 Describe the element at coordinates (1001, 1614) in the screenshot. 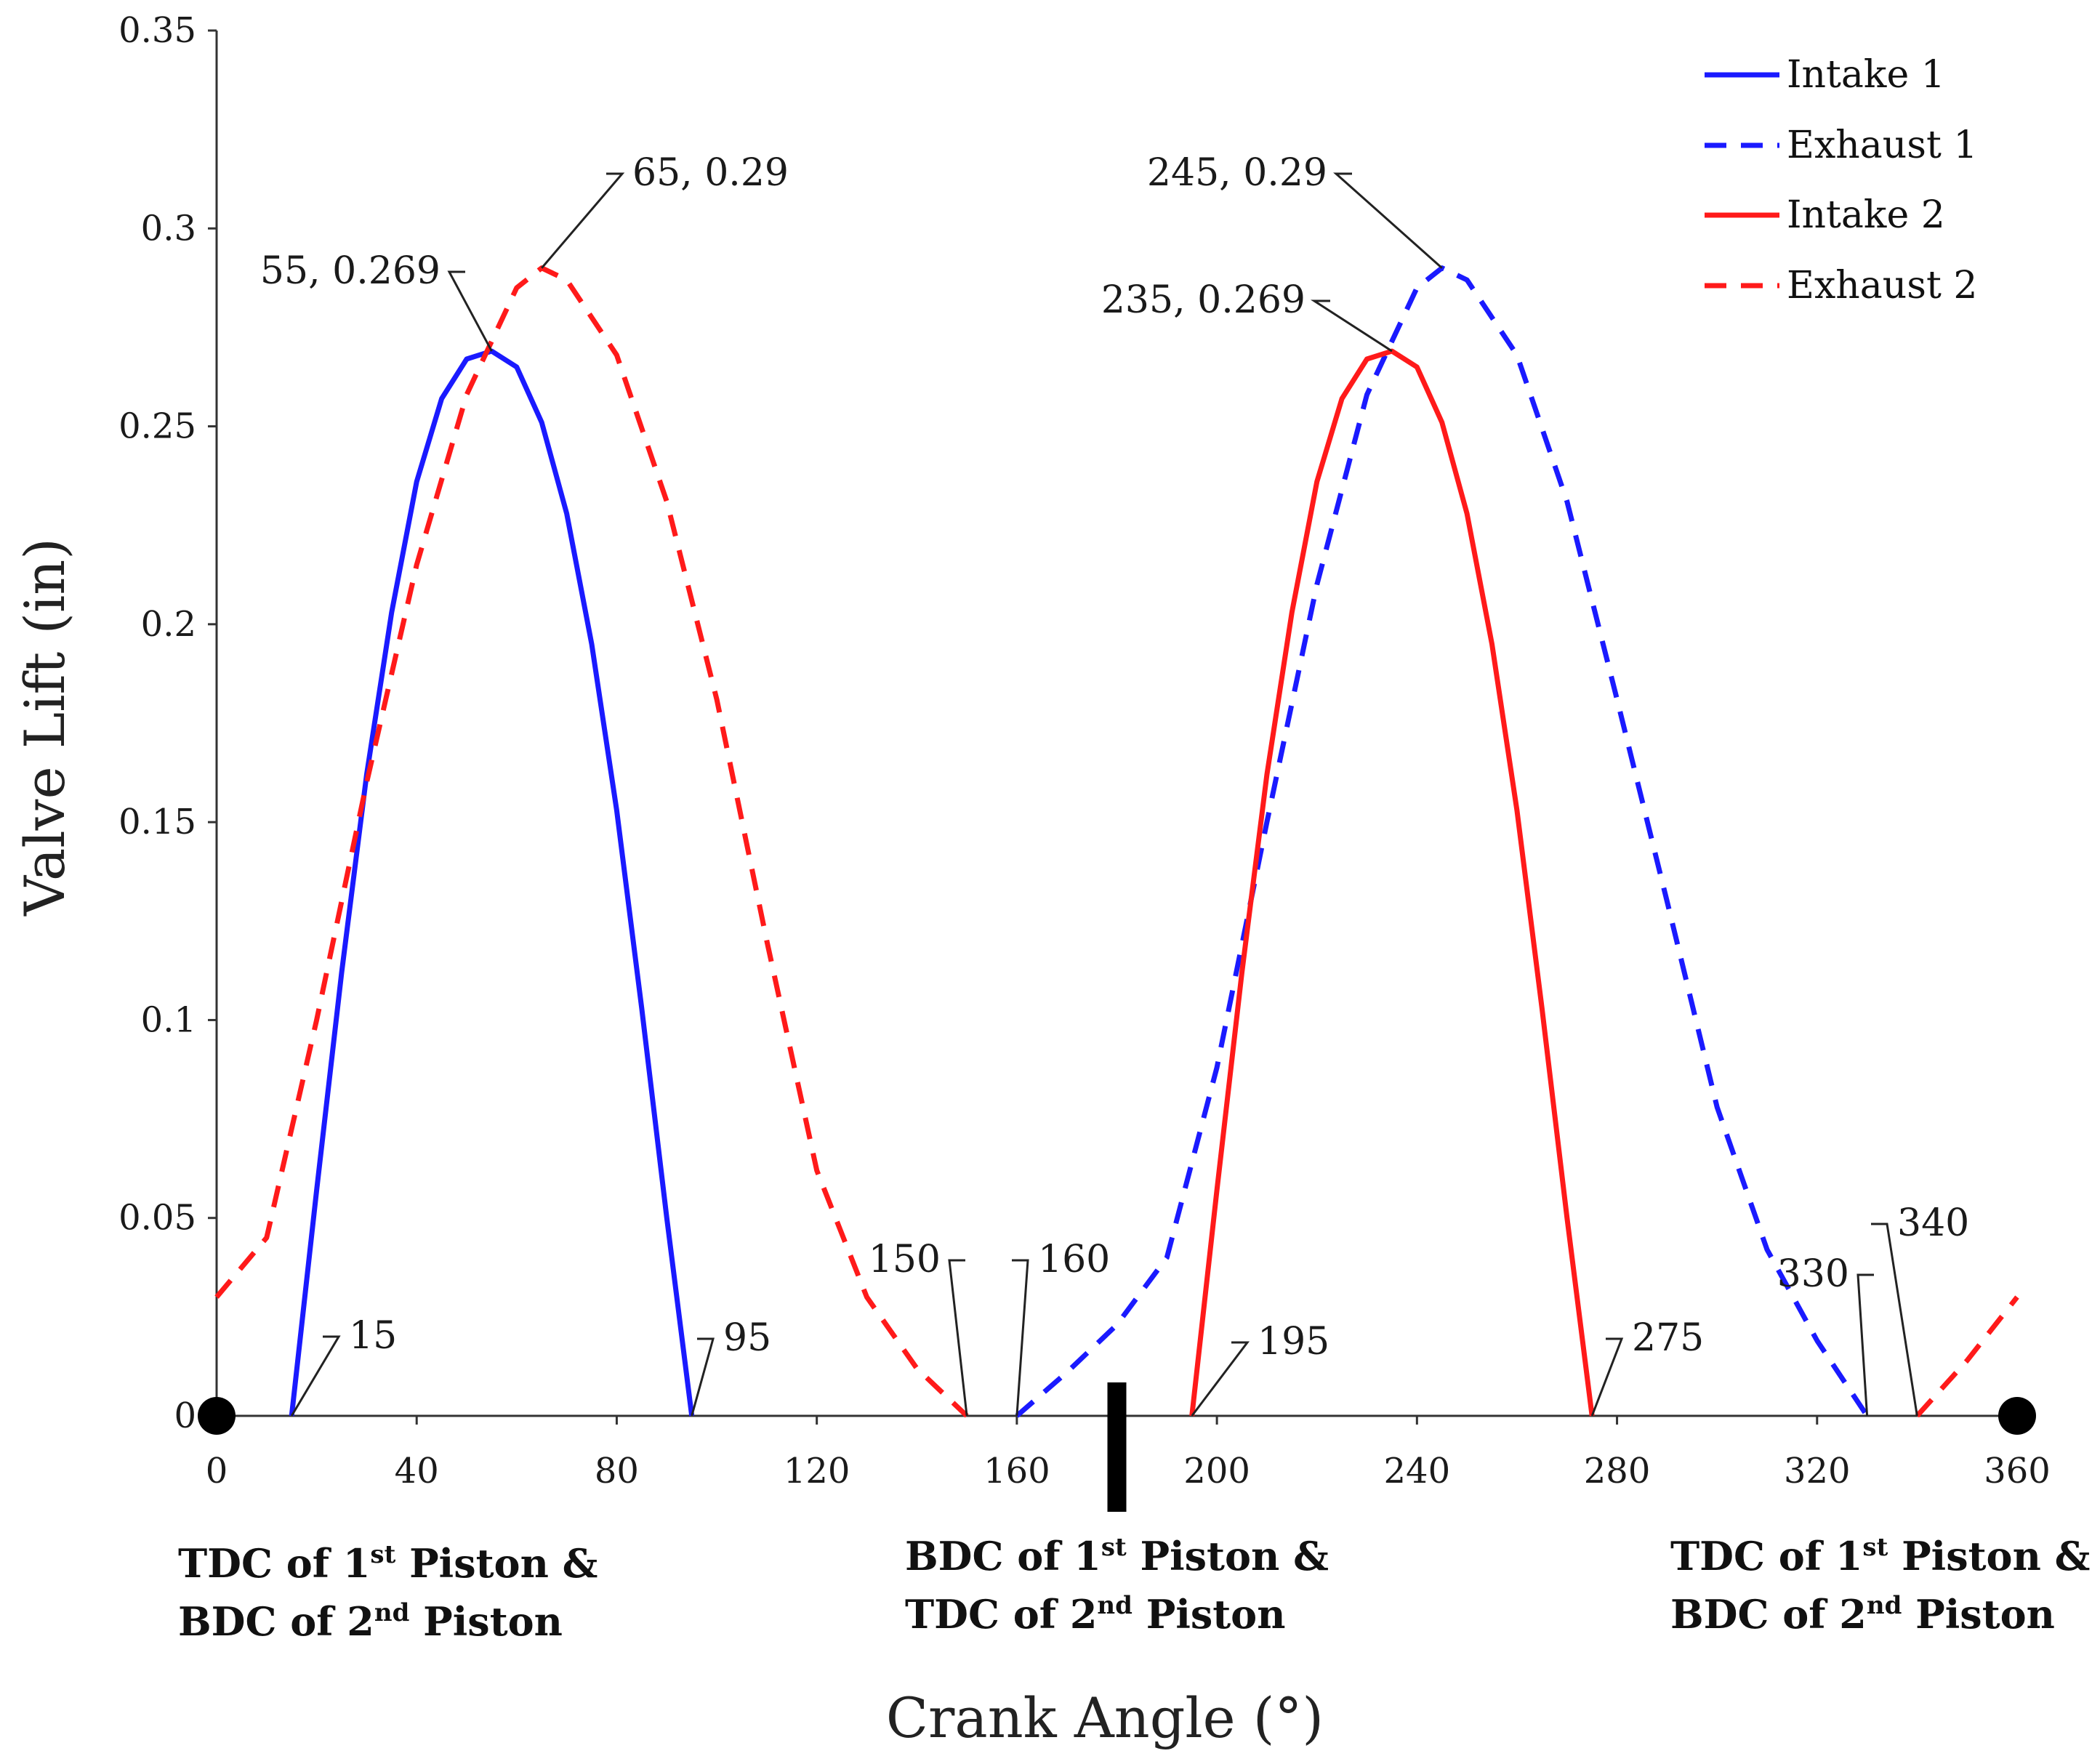

I see `piston-label-text: TDC of 2` at that location.